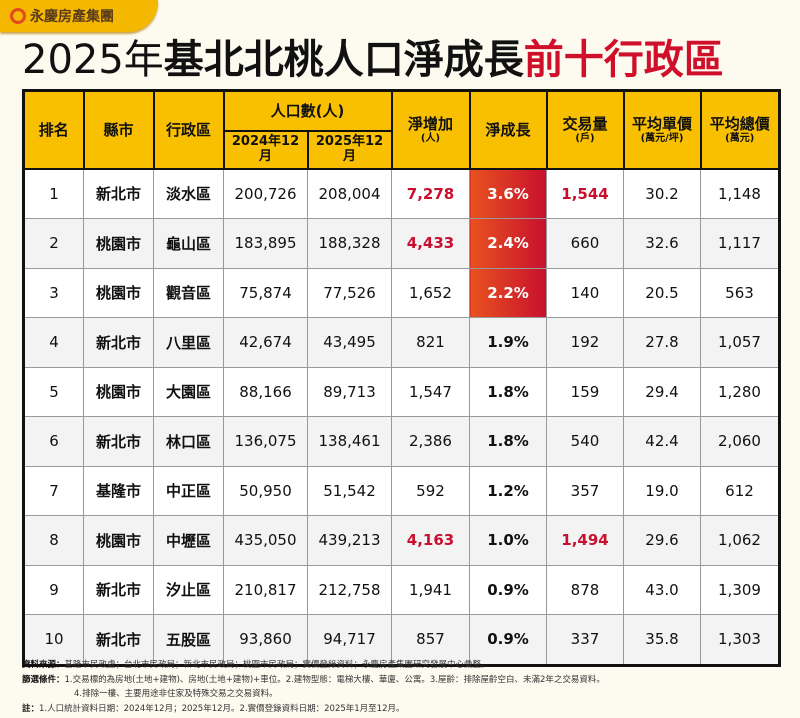 This screenshot has width=800, height=718. I want to click on cell-pop-2024: 88,166, so click(265, 391).